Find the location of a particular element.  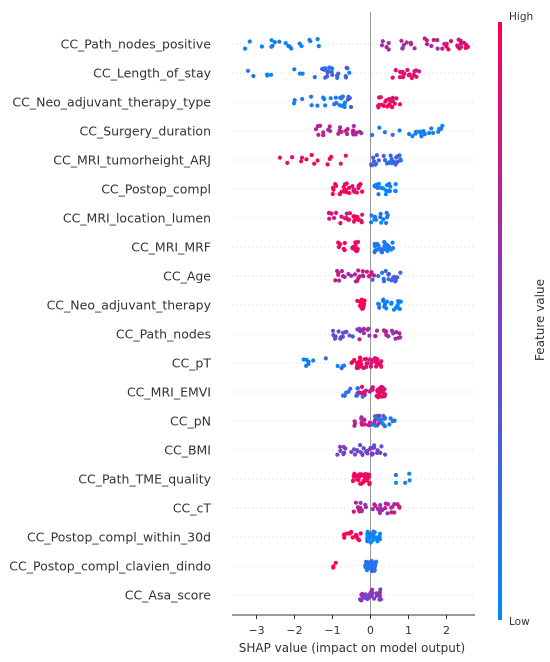

feature-row: CC_Asa_score is located at coordinates (300, 595).